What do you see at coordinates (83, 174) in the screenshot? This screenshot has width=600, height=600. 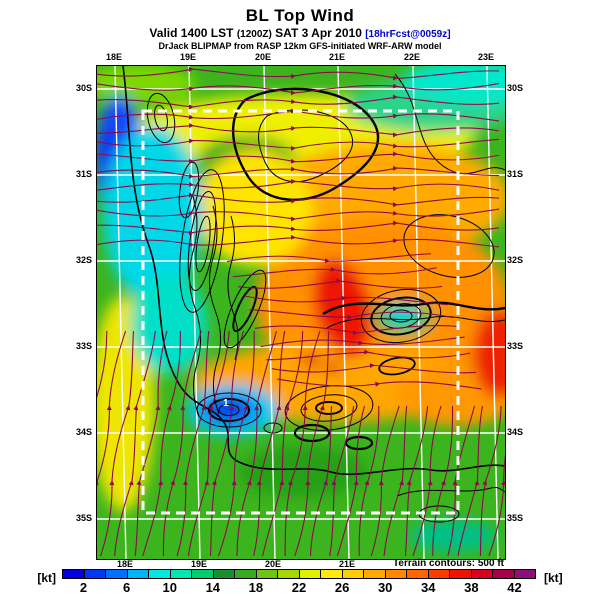 I see `lat-label-left: 31S` at bounding box center [83, 174].